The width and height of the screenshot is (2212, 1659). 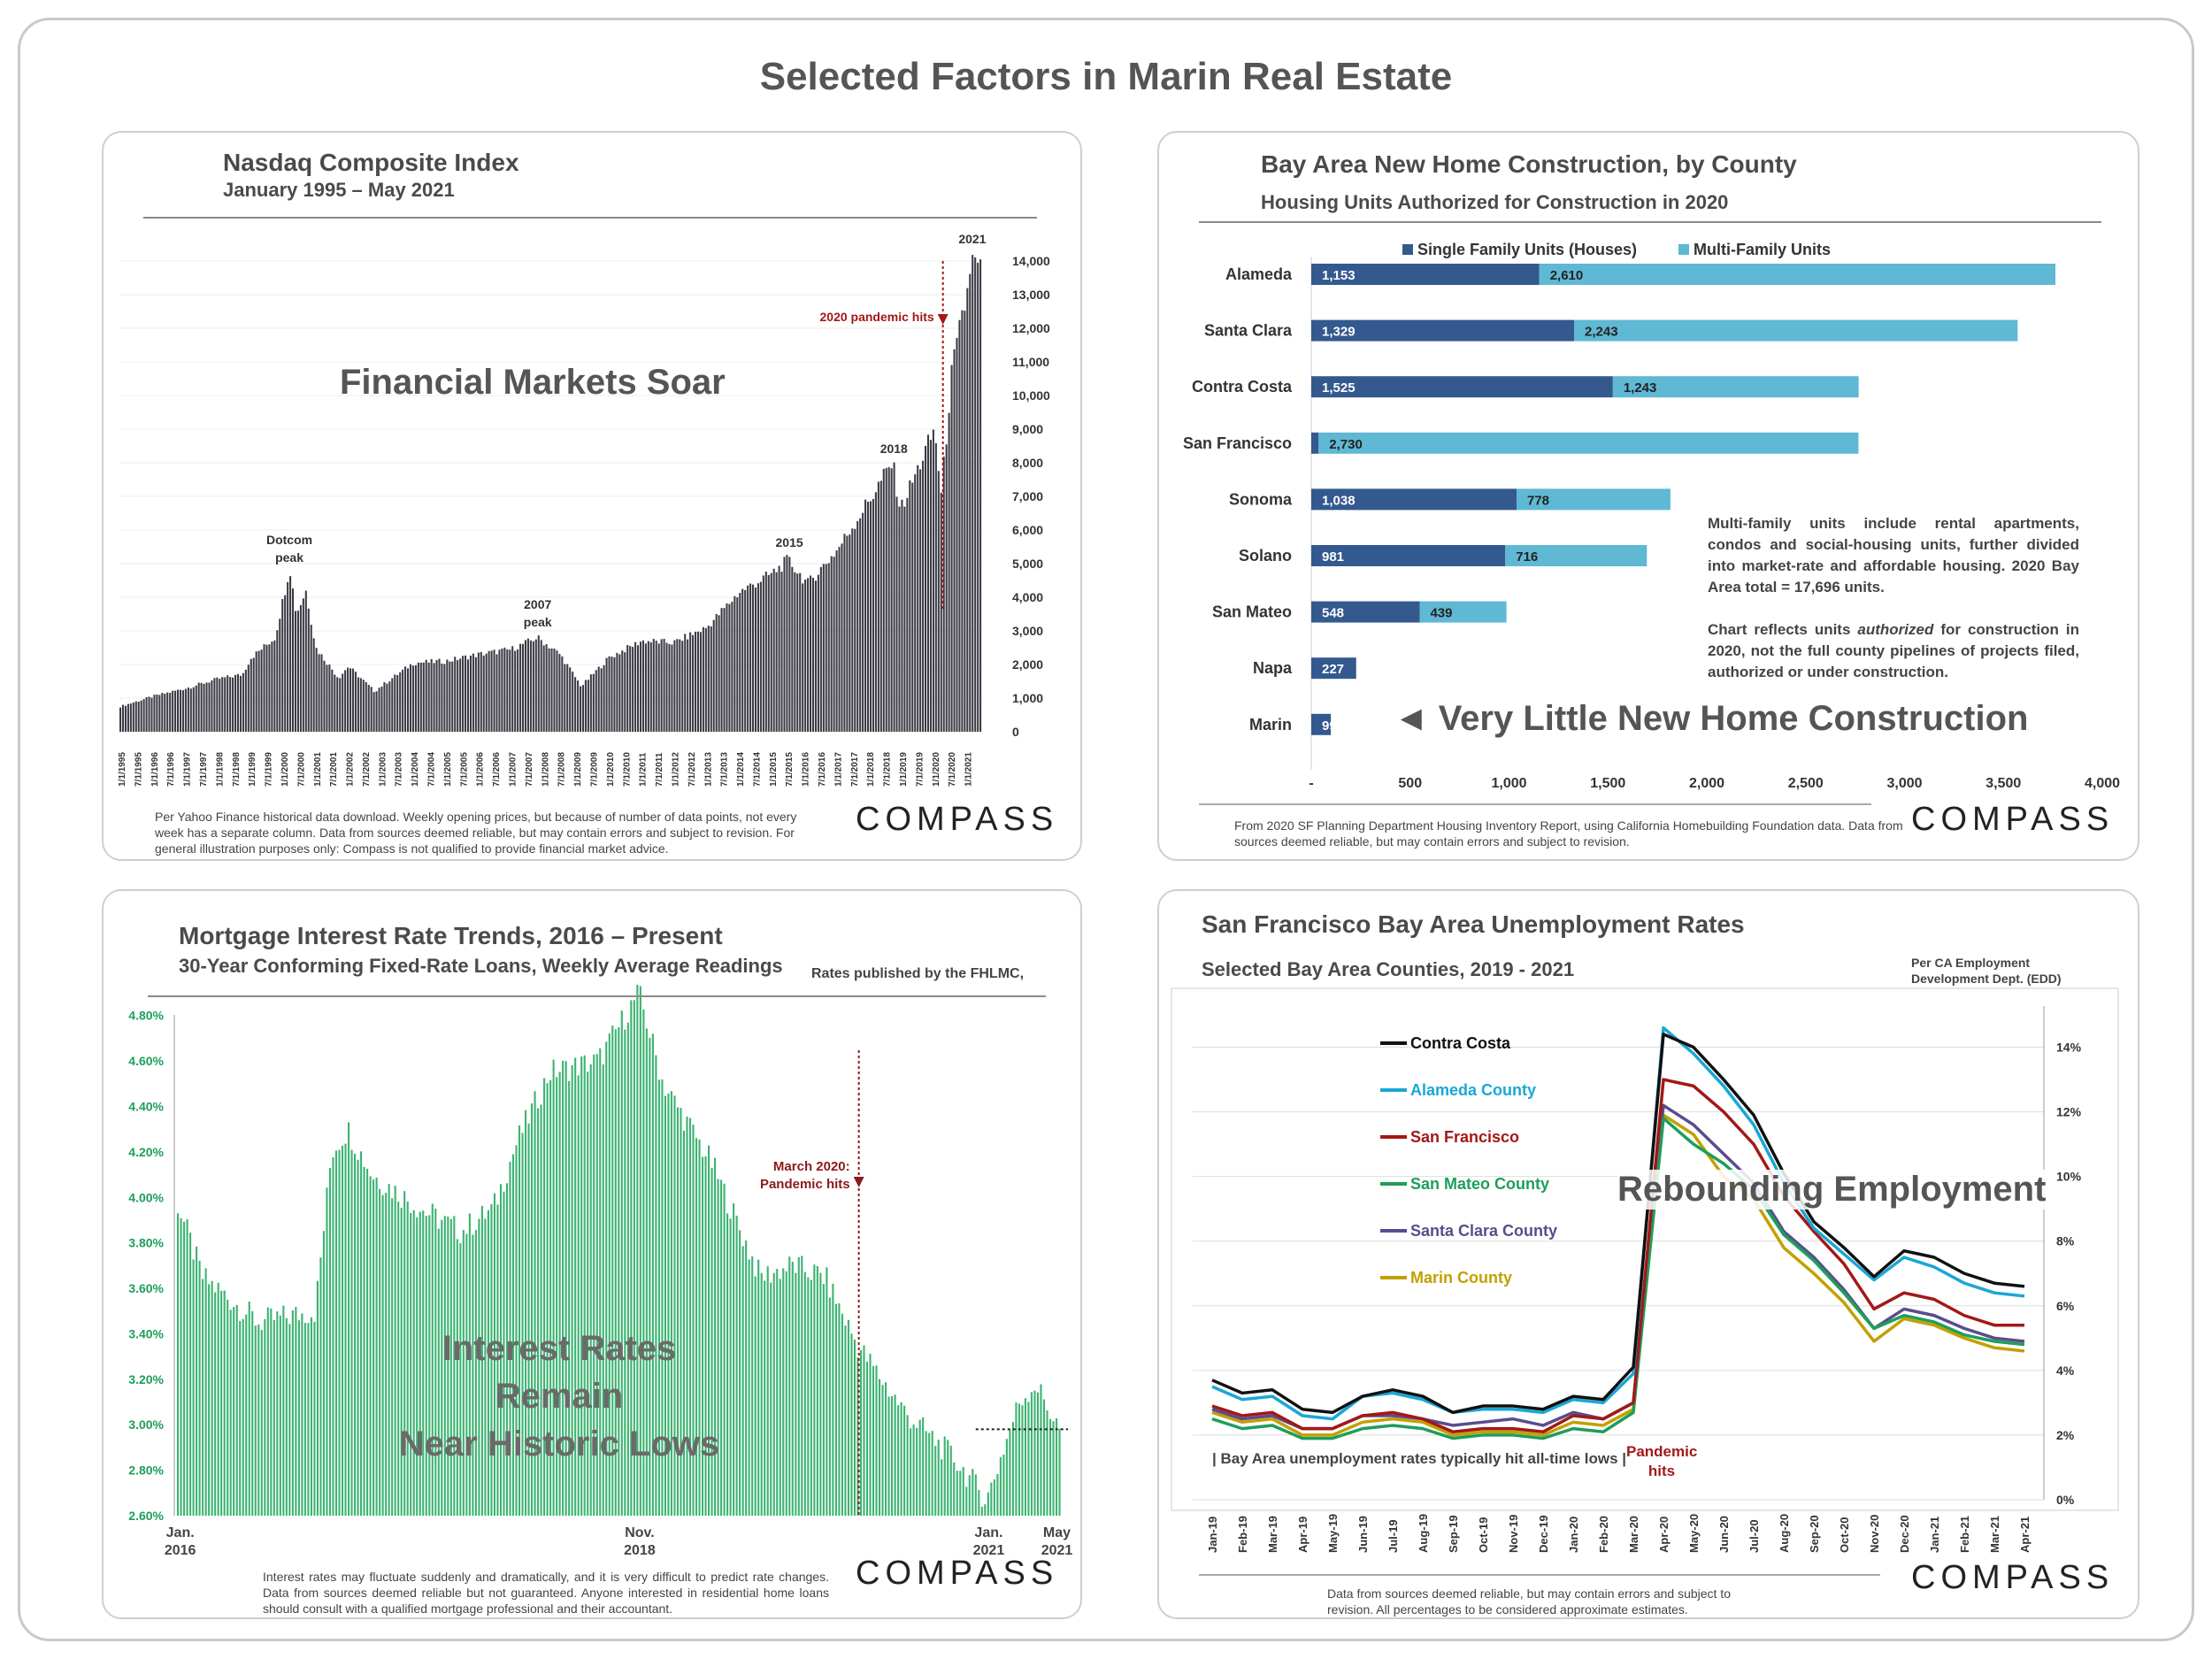 I want to click on unemployment-xtick-label: Mar-21, so click(x=1995, y=1535).